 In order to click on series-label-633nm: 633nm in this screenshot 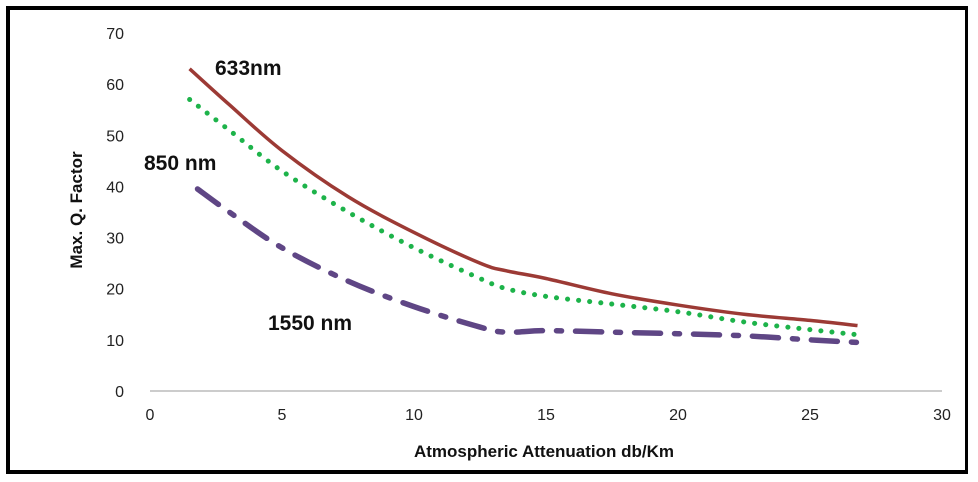, I will do `click(248, 68)`.